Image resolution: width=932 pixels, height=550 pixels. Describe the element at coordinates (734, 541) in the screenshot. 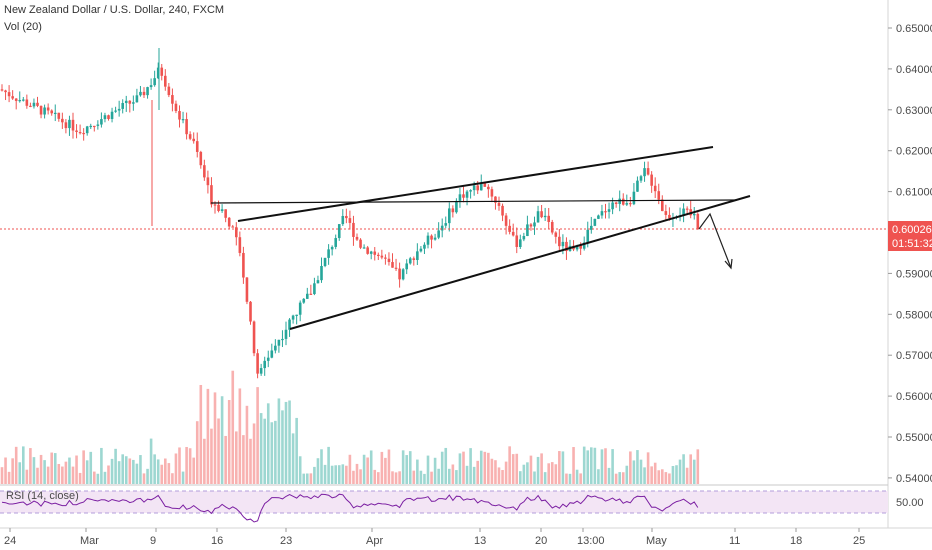

I see `time-tick-label: 11` at that location.